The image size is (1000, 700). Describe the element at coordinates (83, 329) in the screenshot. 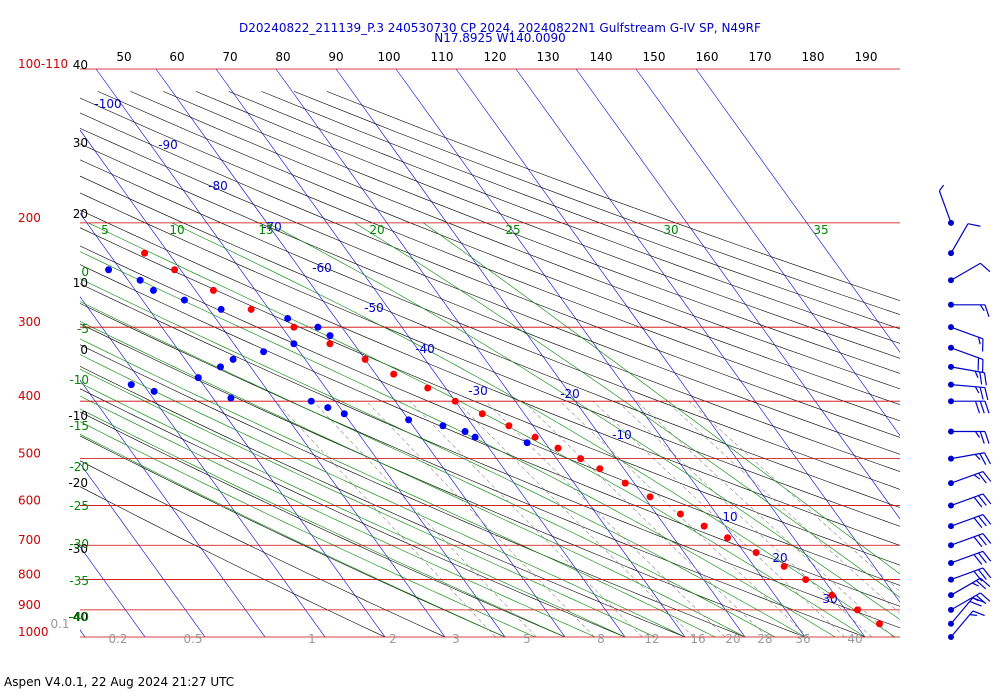

I see `left-theta-label: -5` at that location.